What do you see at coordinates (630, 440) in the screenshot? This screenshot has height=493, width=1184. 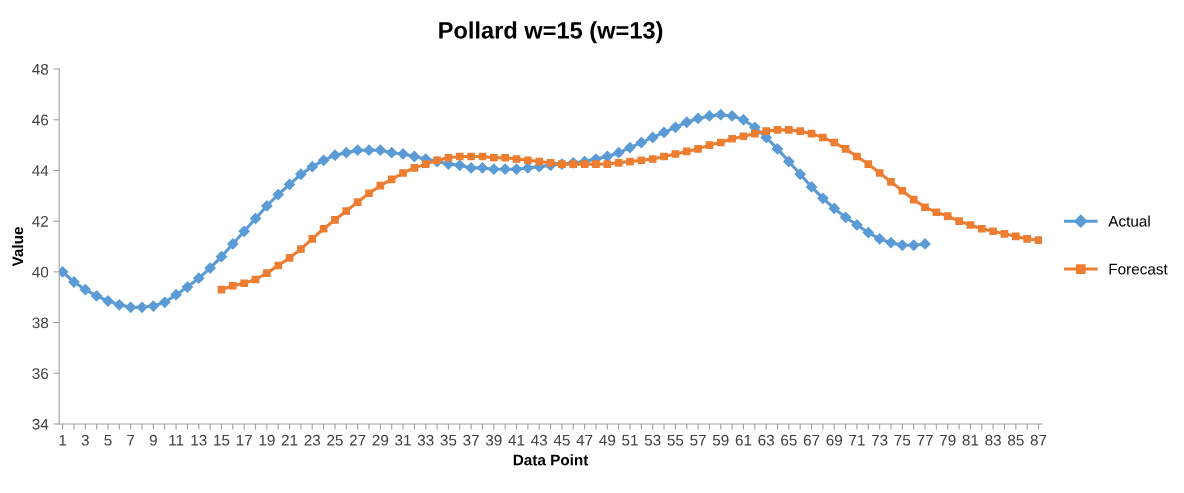 I see `x-tick-label: 51` at bounding box center [630, 440].